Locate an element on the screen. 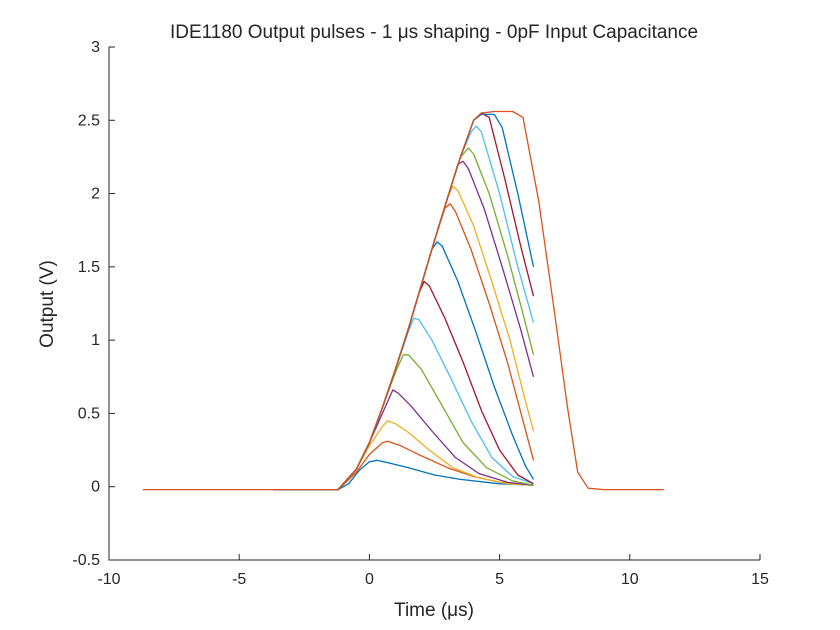  y-tick-label: 1.5 is located at coordinates (89, 267).